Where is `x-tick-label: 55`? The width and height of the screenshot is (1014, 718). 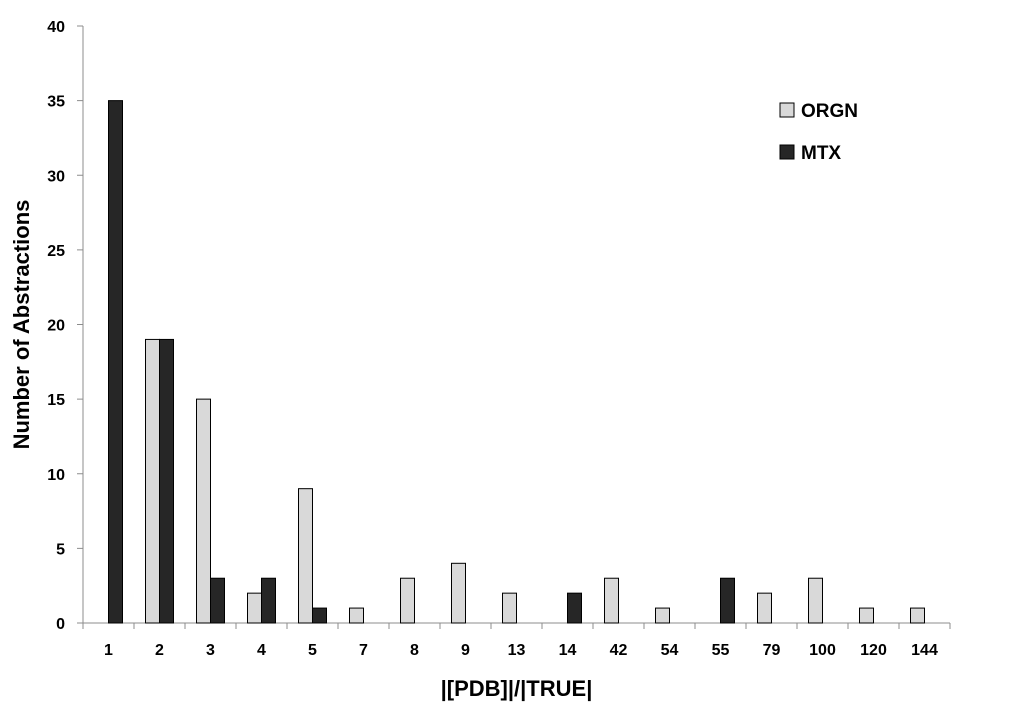
x-tick-label: 55 is located at coordinates (721, 650).